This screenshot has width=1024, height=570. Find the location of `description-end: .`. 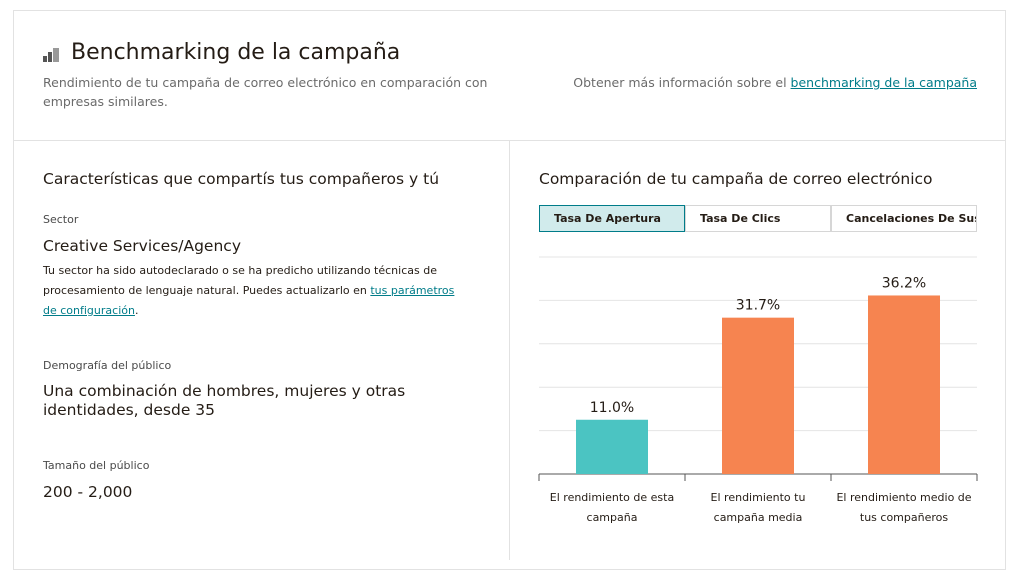

description-end: . is located at coordinates (136, 310).